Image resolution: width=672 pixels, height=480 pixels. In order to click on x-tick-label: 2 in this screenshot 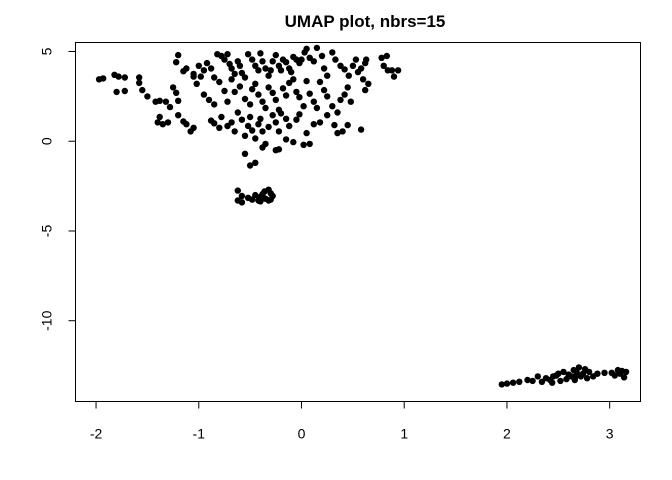, I will do `click(507, 434)`.